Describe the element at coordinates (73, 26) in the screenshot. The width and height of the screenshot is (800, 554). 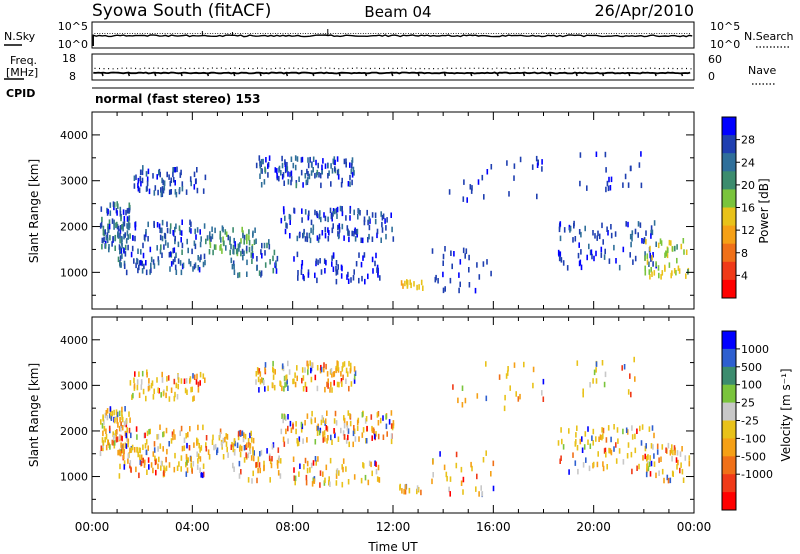
I see `nsky-tick-top: 10^5` at that location.